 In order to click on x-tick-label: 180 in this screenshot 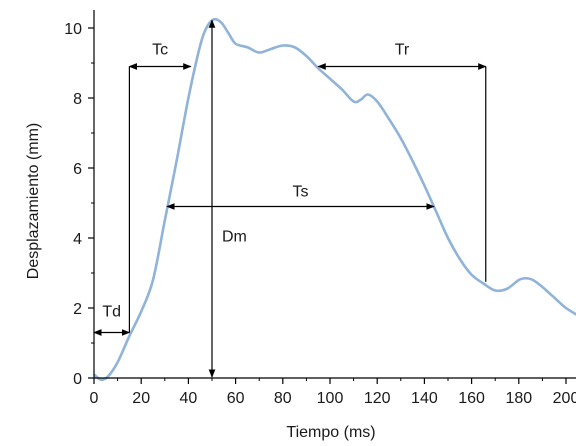, I will do `click(518, 398)`.